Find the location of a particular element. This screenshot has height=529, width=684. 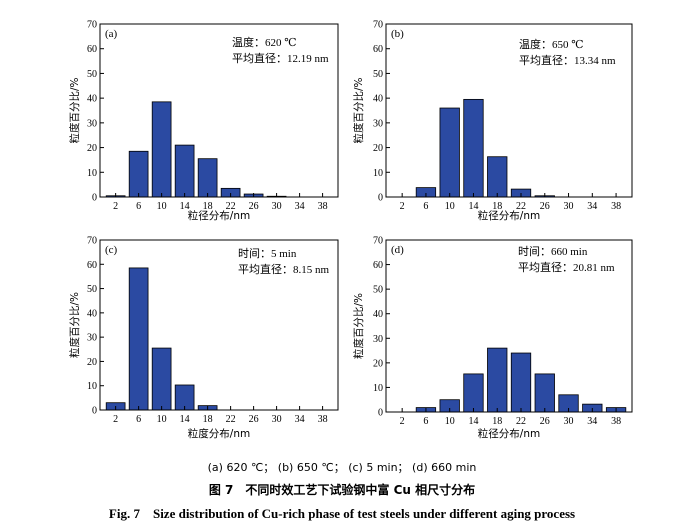

x-tick-label-c: 2 is located at coordinates (115, 419).